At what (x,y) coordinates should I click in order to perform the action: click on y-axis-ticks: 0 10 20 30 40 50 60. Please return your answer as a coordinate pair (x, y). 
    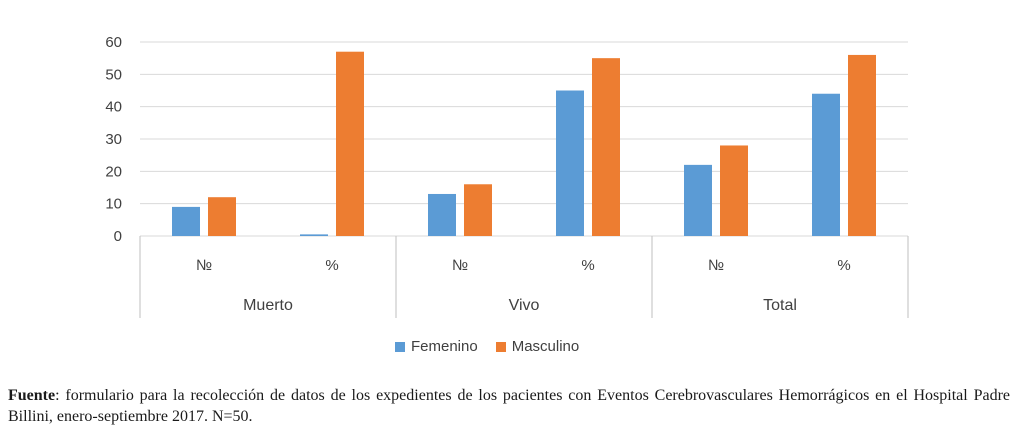
    Looking at the image, I should click on (113, 139).